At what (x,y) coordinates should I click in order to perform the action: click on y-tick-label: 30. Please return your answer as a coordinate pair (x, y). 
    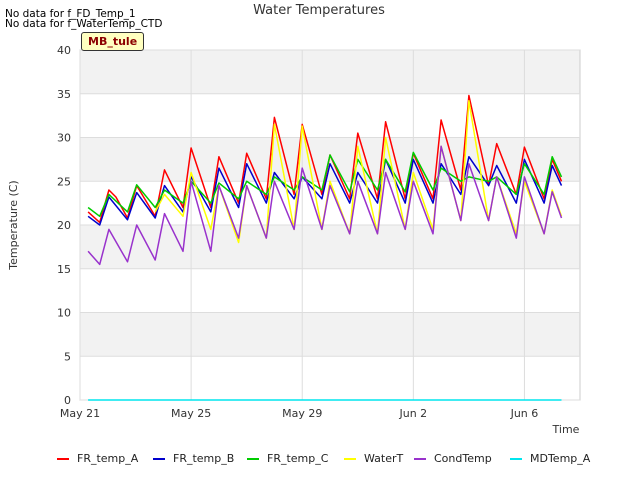
    Looking at the image, I should click on (64, 138).